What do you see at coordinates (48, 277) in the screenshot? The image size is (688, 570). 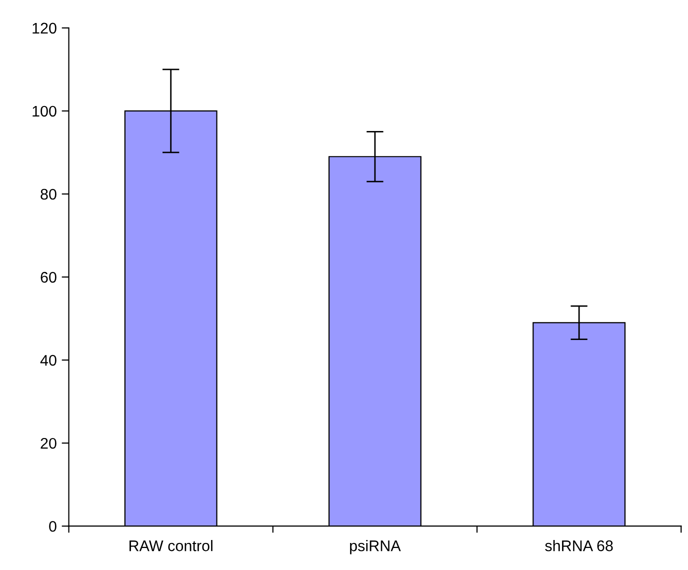 I see `y-tick-label: 60` at bounding box center [48, 277].